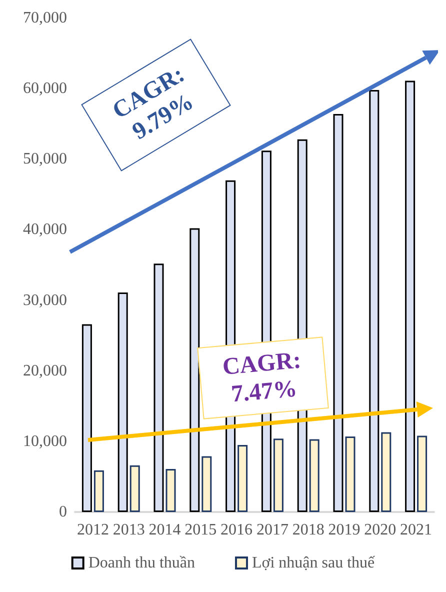  I want to click on y-tick-label: 0, so click(63, 512).